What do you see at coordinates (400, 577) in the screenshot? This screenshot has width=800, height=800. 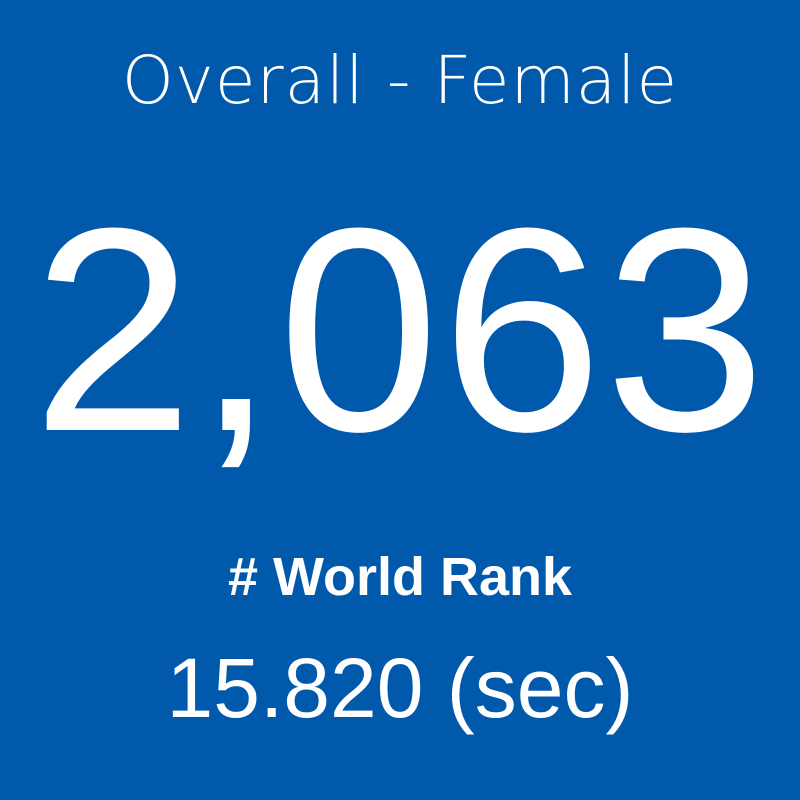 I see `rank-label: # World Rank` at bounding box center [400, 577].